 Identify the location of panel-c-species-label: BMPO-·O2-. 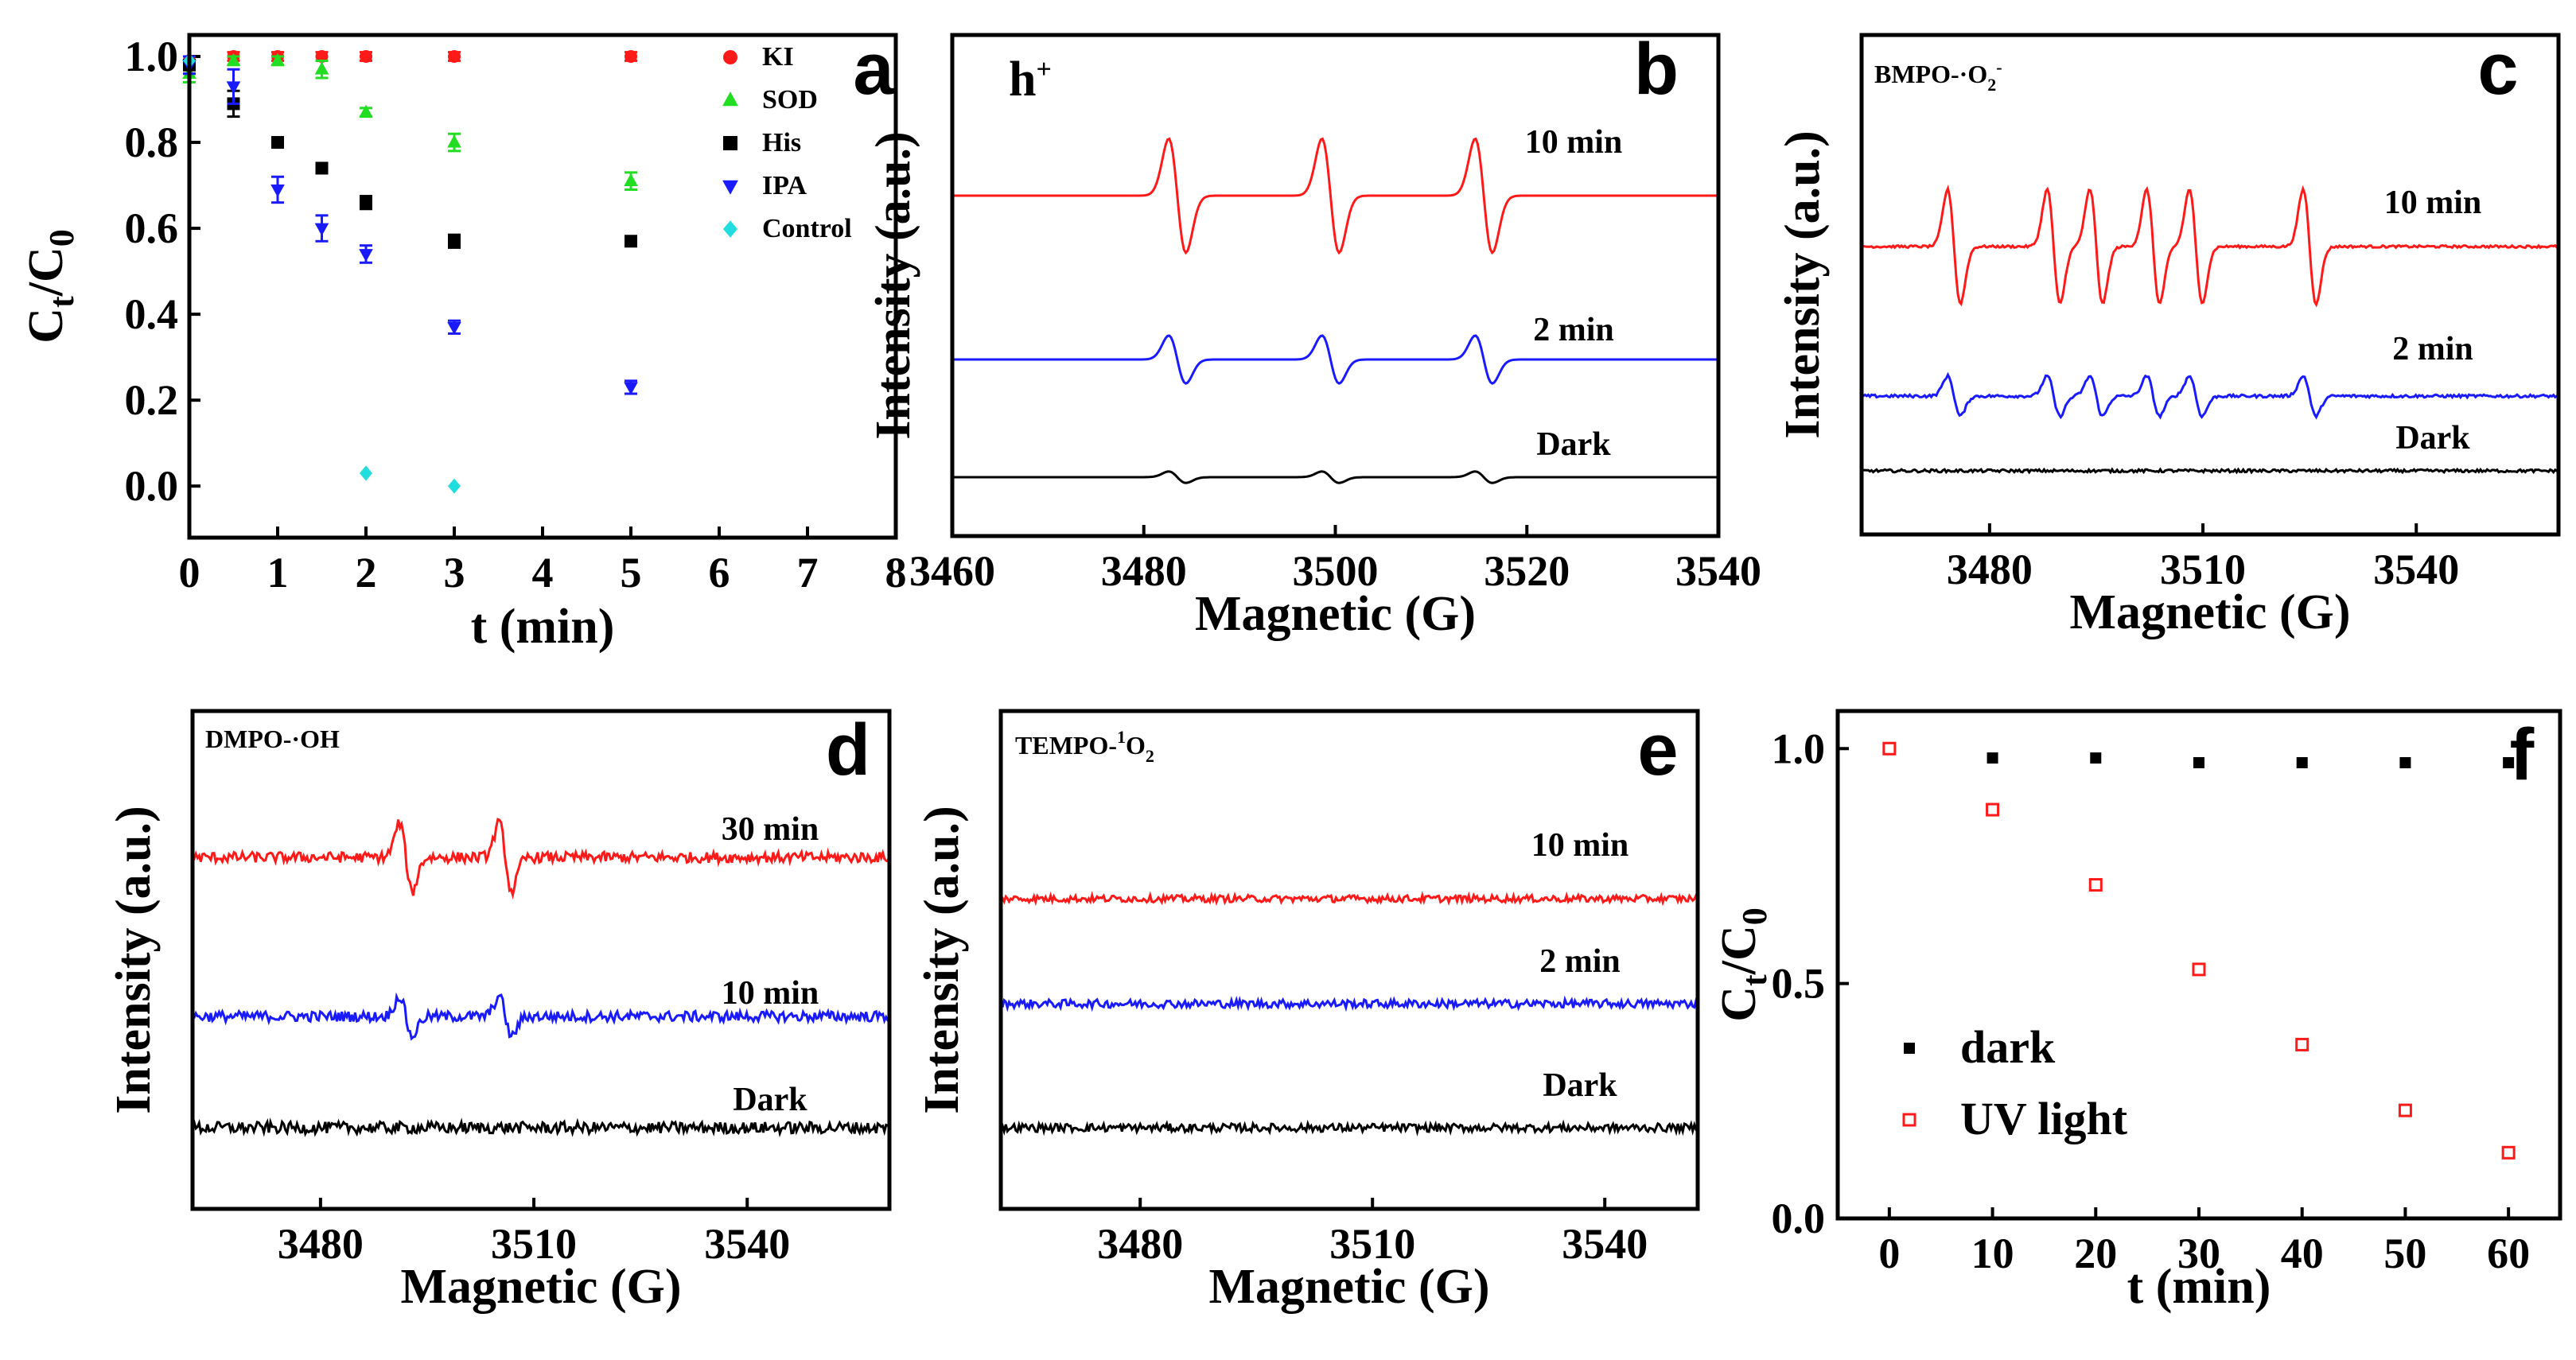
(1938, 76).